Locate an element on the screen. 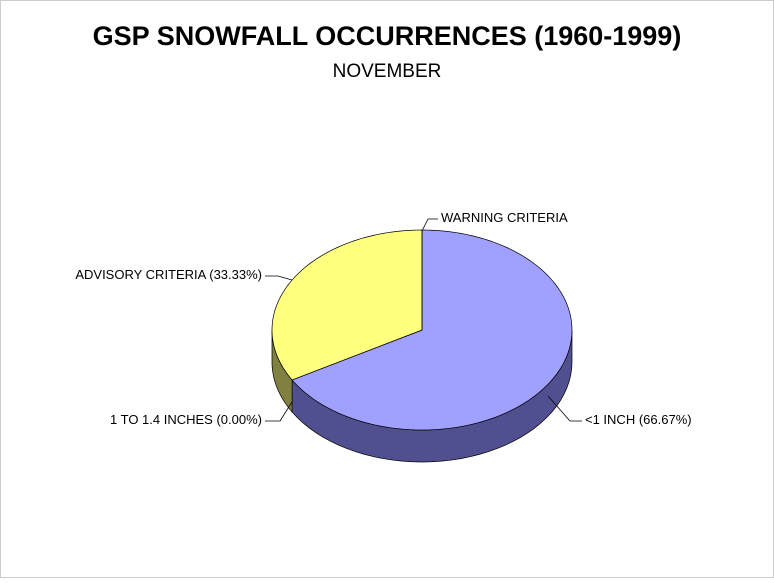  slice-label: WARNING CRITERIA is located at coordinates (504, 217).